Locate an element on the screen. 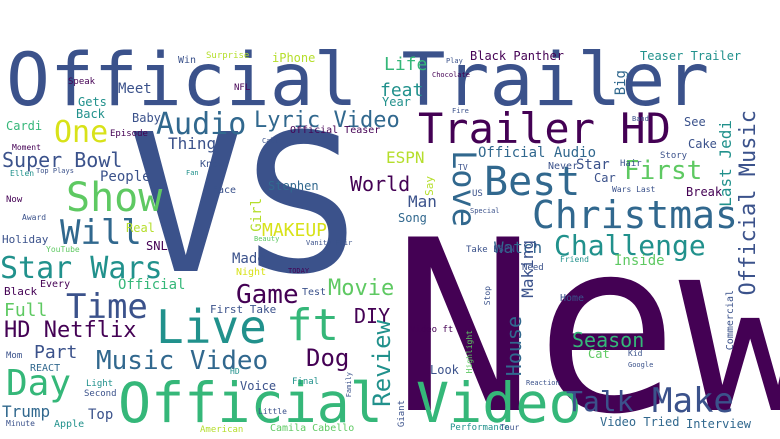  word-first-take: First Take is located at coordinates (243, 309).